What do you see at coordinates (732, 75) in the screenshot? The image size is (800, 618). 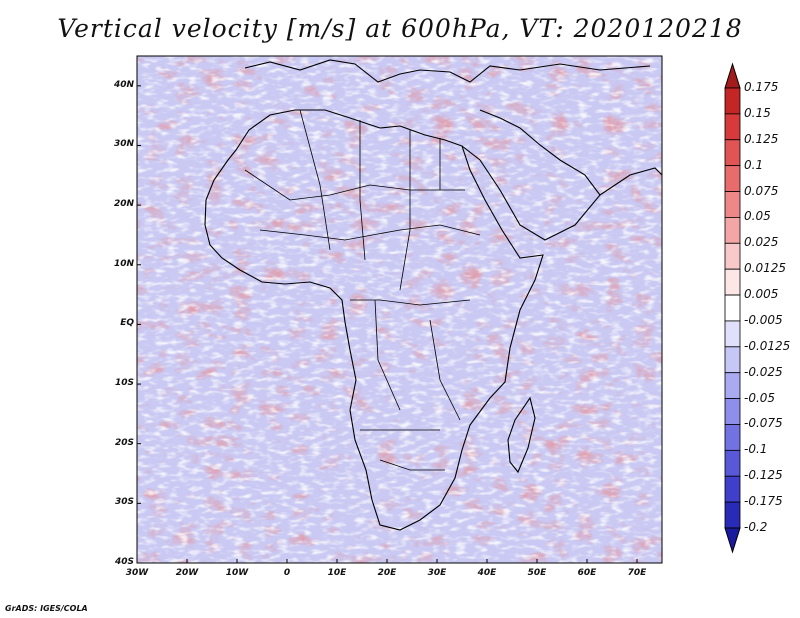 I see `colorbar-max-arrow` at bounding box center [732, 75].